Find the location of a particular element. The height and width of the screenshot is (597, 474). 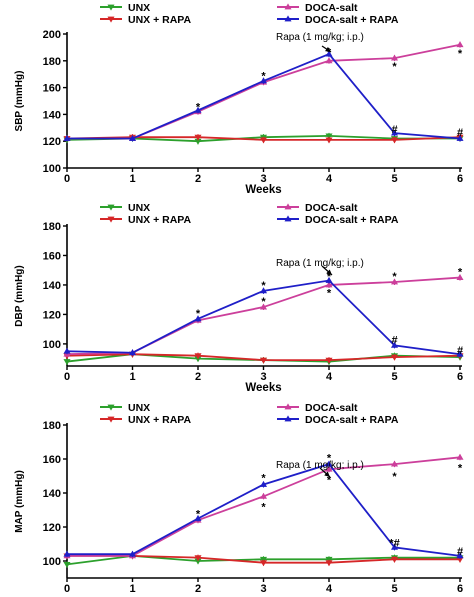

legend-label-doca: DOCA-salt is located at coordinates (331, 408).